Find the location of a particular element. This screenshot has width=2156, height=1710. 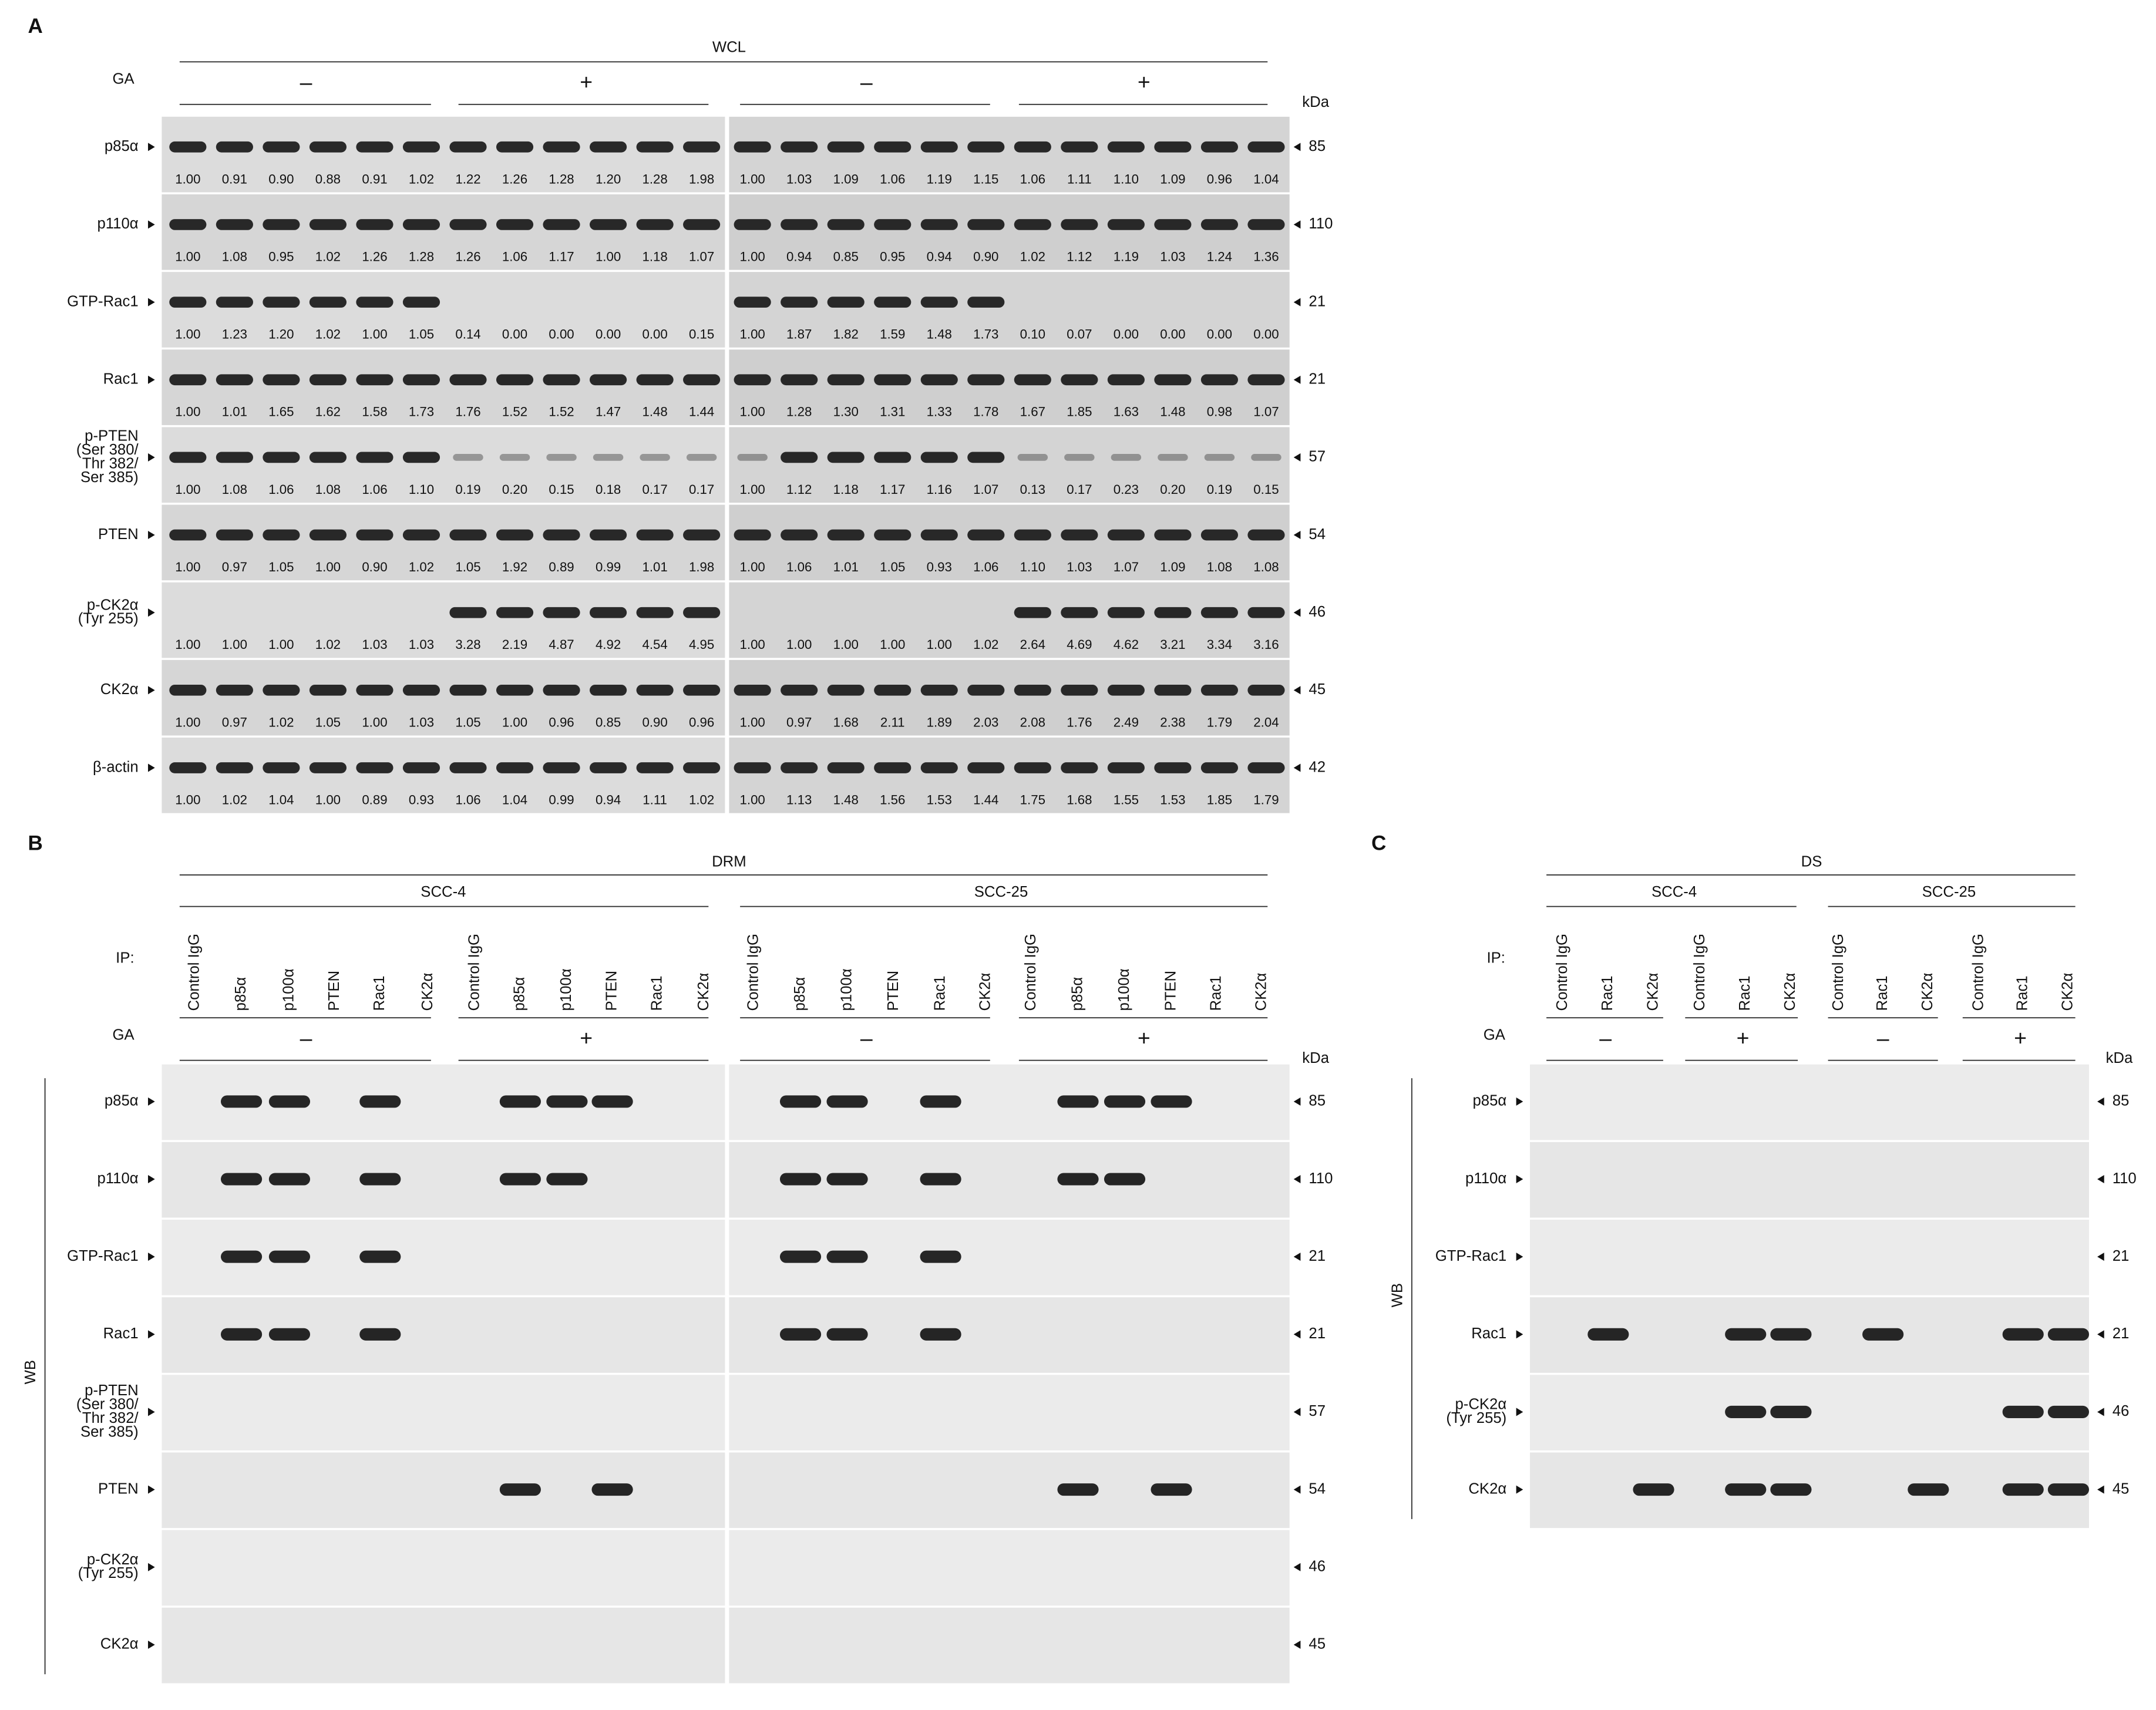

quant-value: 2.38 is located at coordinates (1172, 722).